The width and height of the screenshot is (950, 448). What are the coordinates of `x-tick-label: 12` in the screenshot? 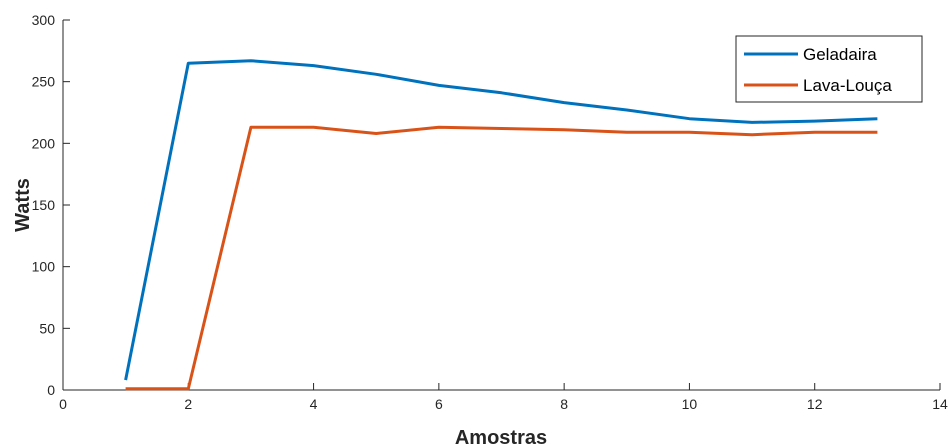 It's located at (815, 404).